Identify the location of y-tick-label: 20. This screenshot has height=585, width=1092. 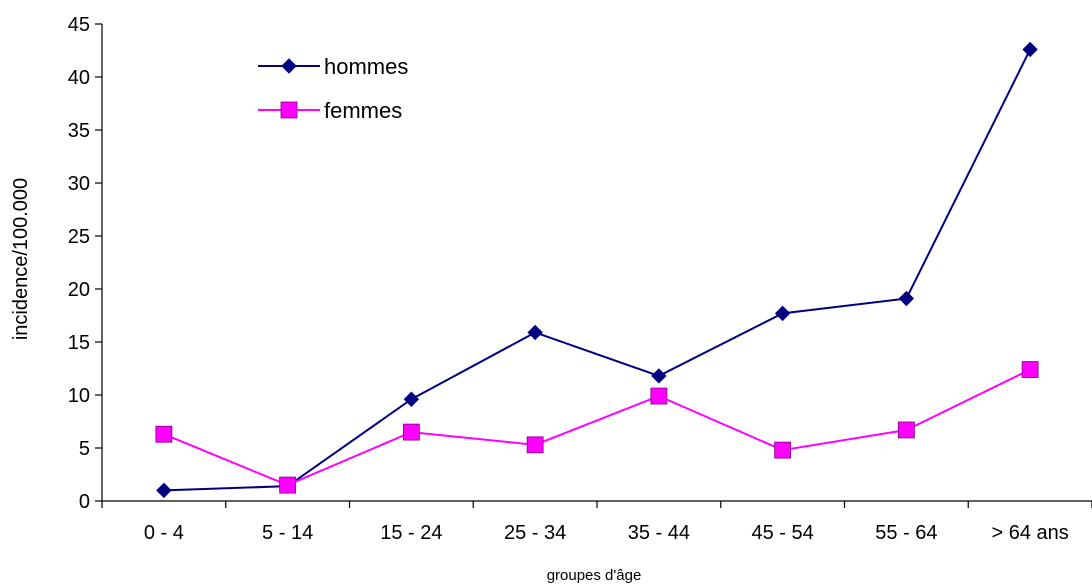
(79, 290).